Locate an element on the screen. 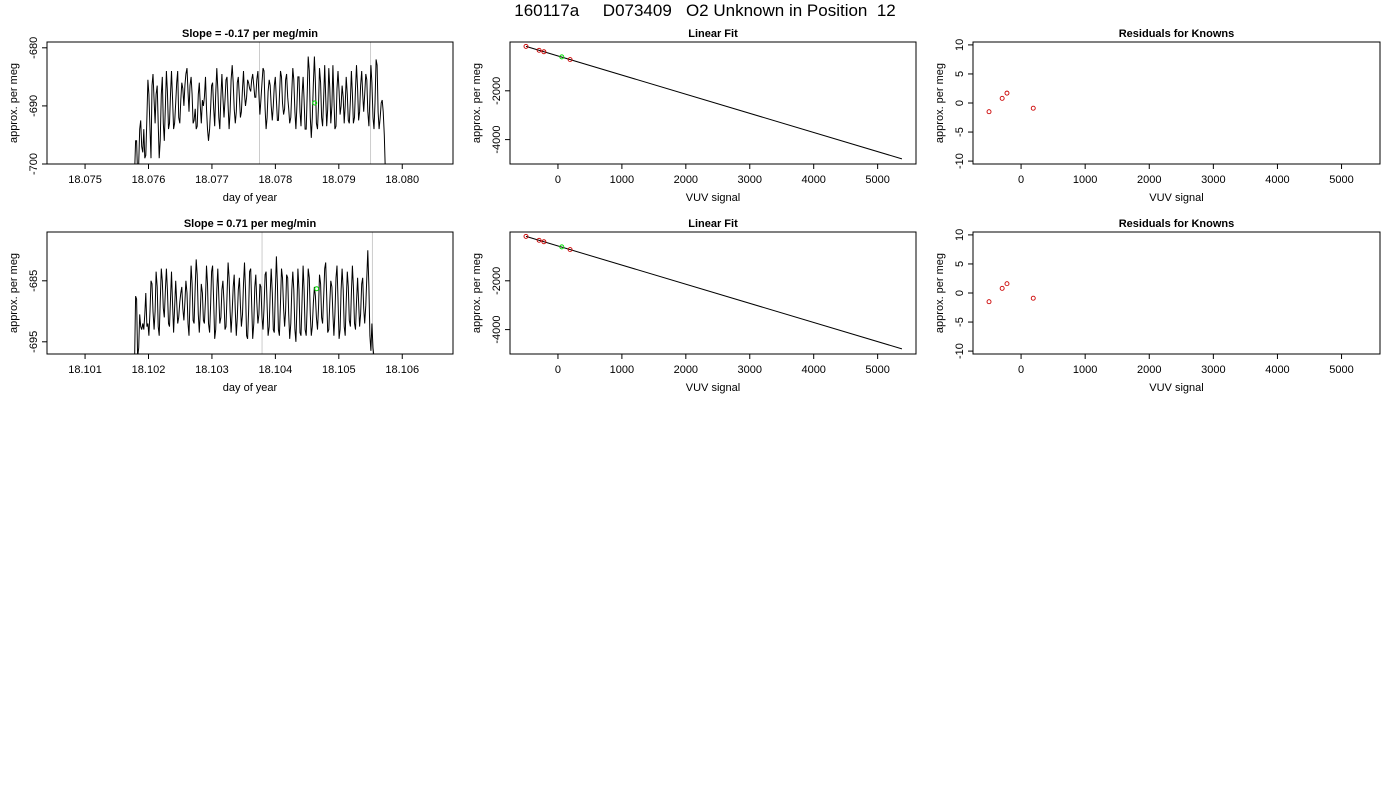 The width and height of the screenshot is (1400, 800). x-tick-label: 18.106 is located at coordinates (402, 370).